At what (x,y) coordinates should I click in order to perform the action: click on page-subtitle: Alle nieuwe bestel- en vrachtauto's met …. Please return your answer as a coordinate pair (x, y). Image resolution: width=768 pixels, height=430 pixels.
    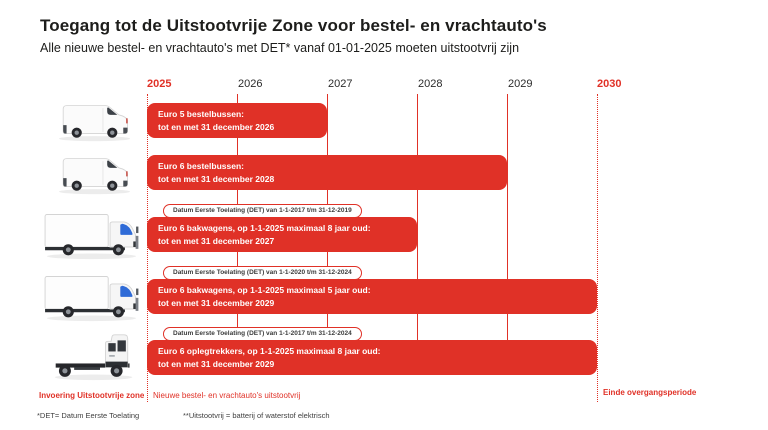
    Looking at the image, I should click on (280, 48).